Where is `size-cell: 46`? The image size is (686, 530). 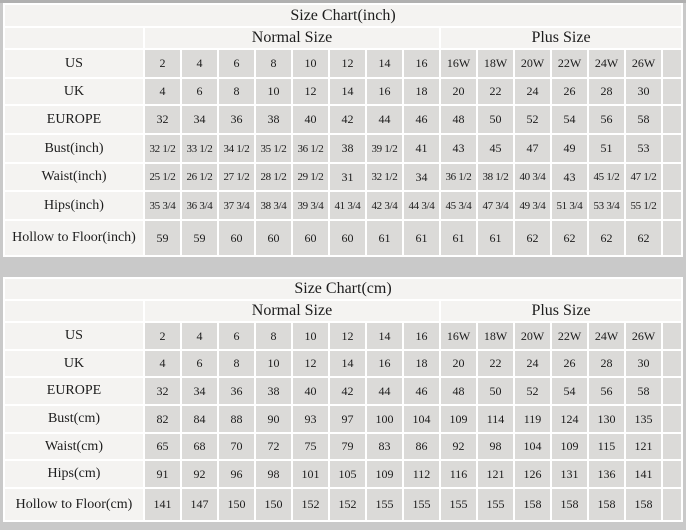
size-cell: 46 is located at coordinates (421, 119).